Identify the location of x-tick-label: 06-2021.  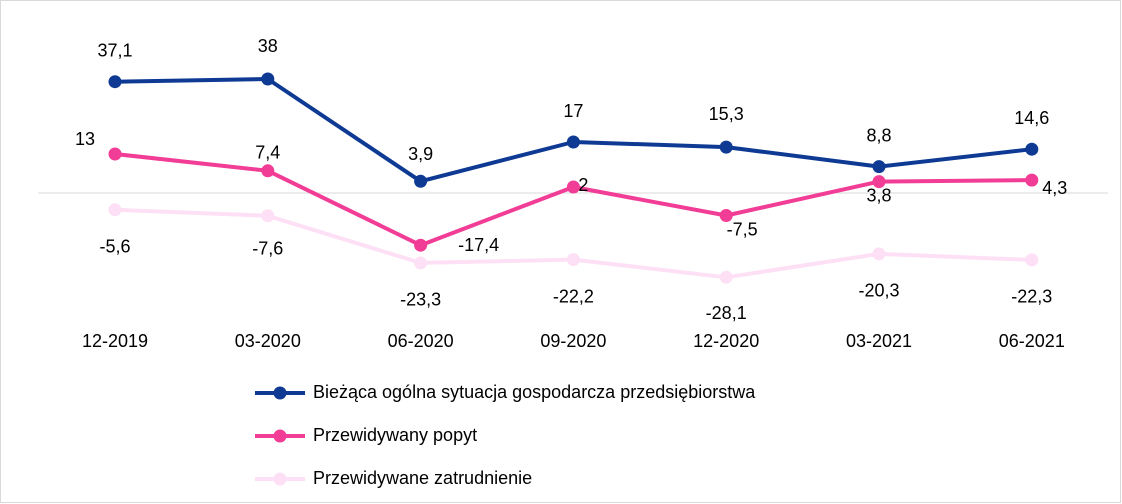
(1032, 341).